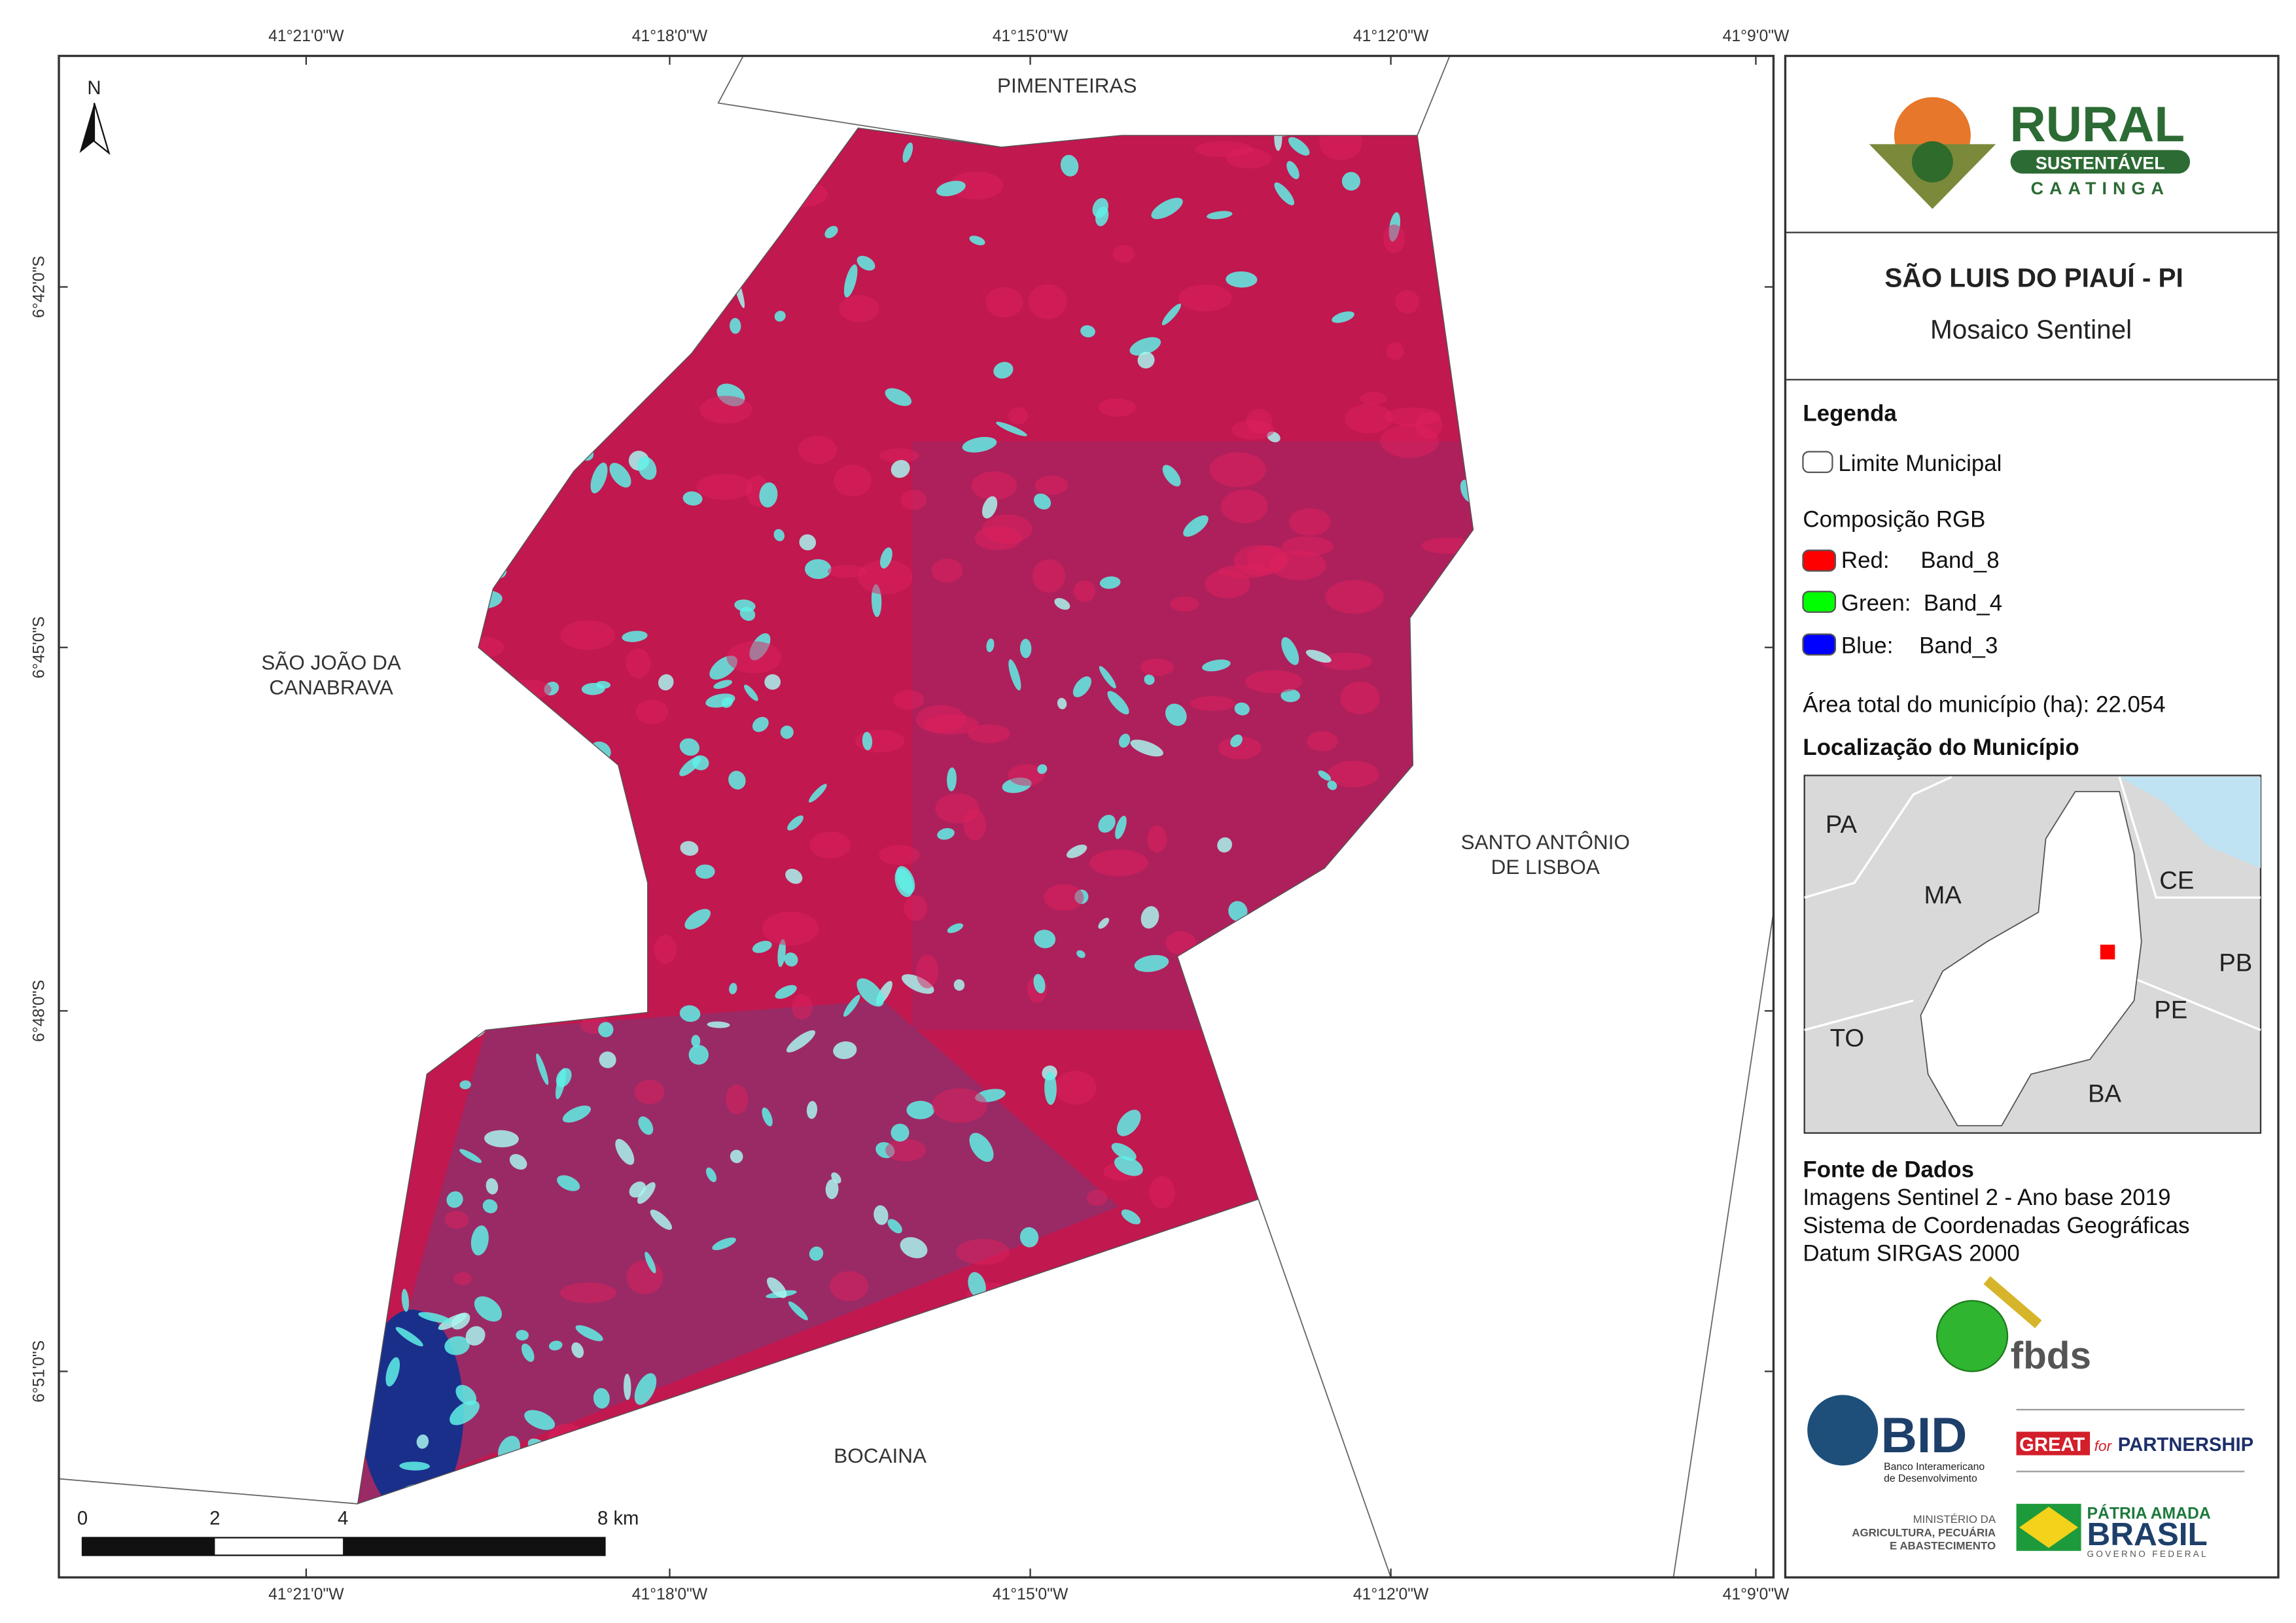 This screenshot has height=1623, width=2296. Describe the element at coordinates (2034, 278) in the screenshot. I see `map-title: SÃO LUIS DO PIAUÍ - PI` at that location.